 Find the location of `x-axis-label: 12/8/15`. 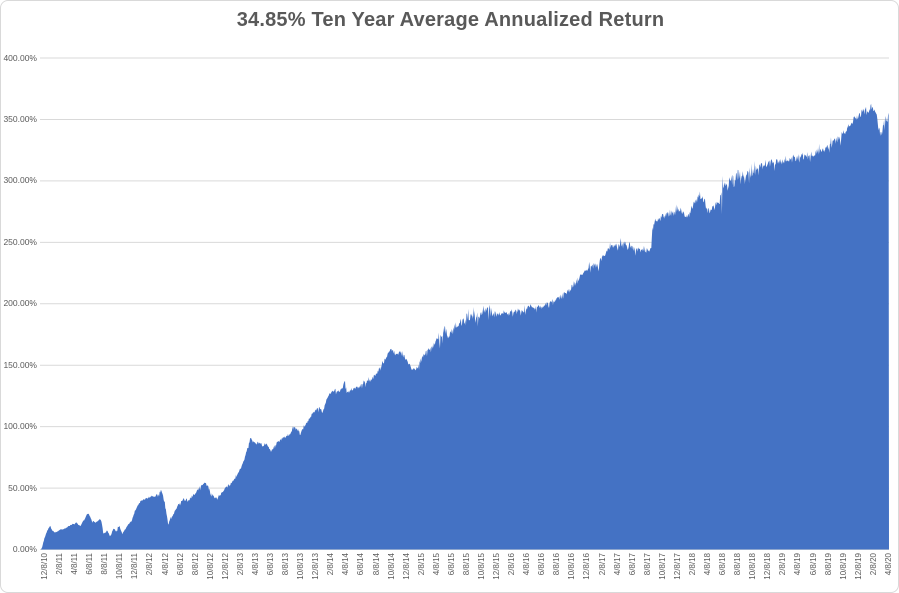

x-axis-label: 12/8/15 is located at coordinates (497, 566).